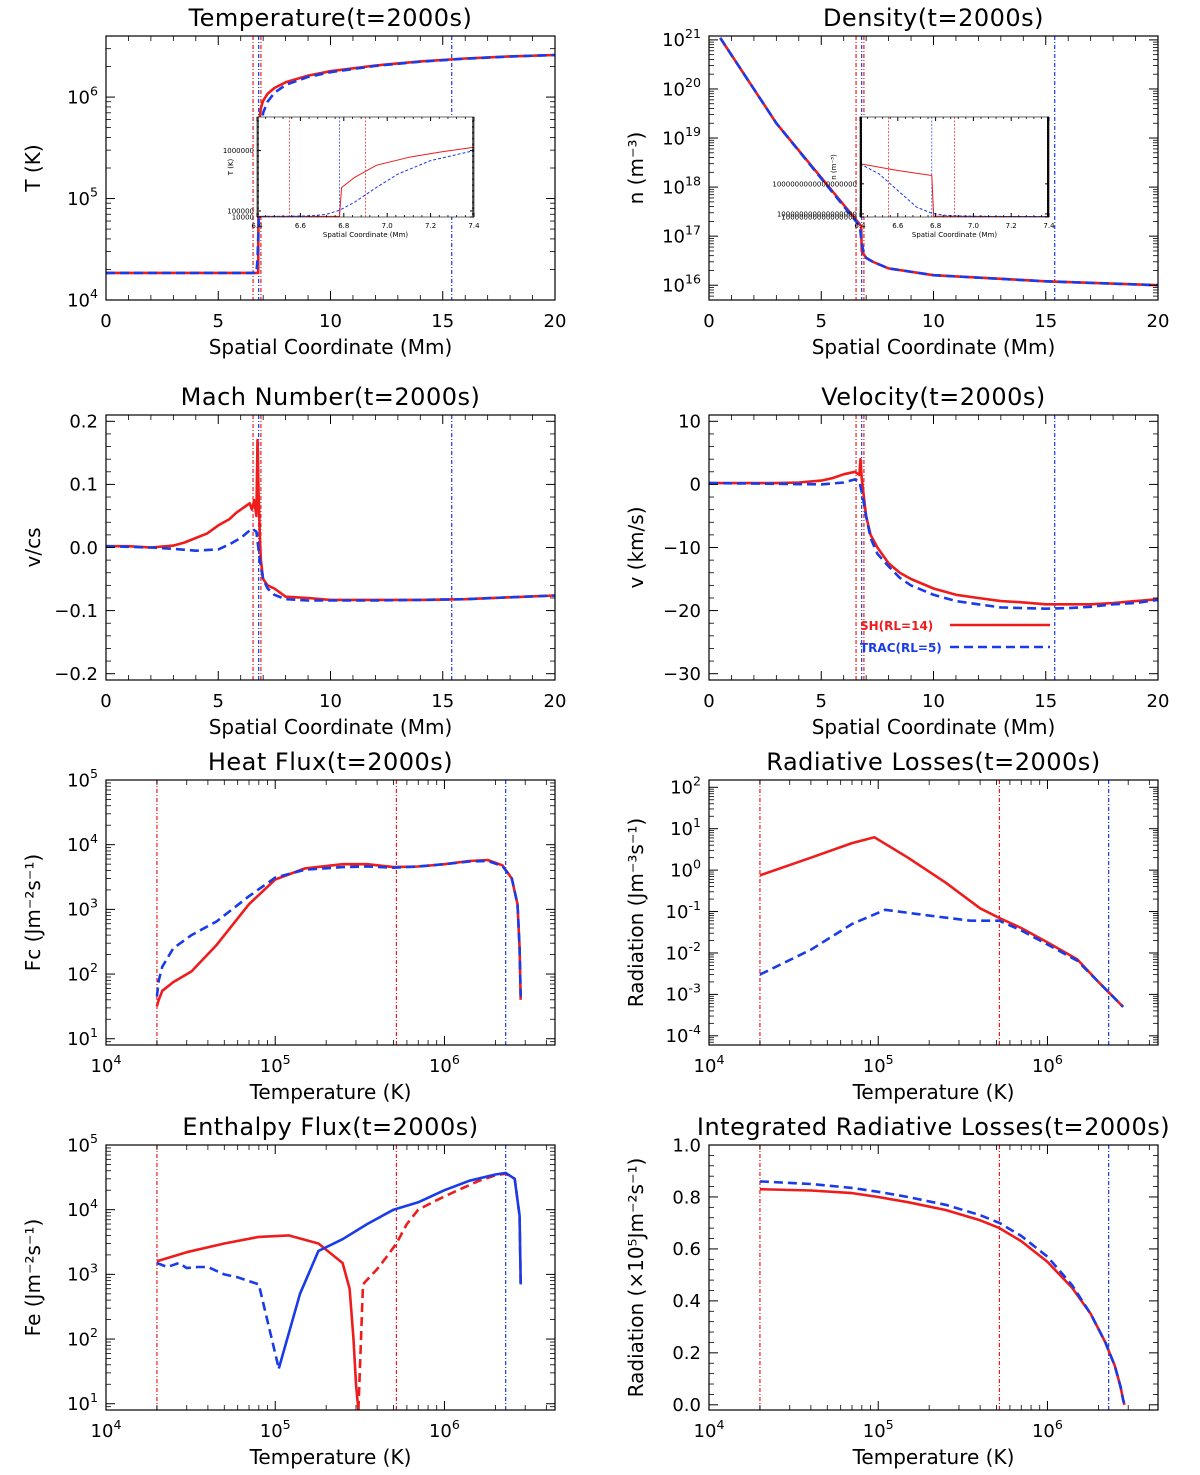 The width and height of the screenshot is (1200, 1475). What do you see at coordinates (83, 485) in the screenshot?
I see `y-tick-label: 0.1` at bounding box center [83, 485].